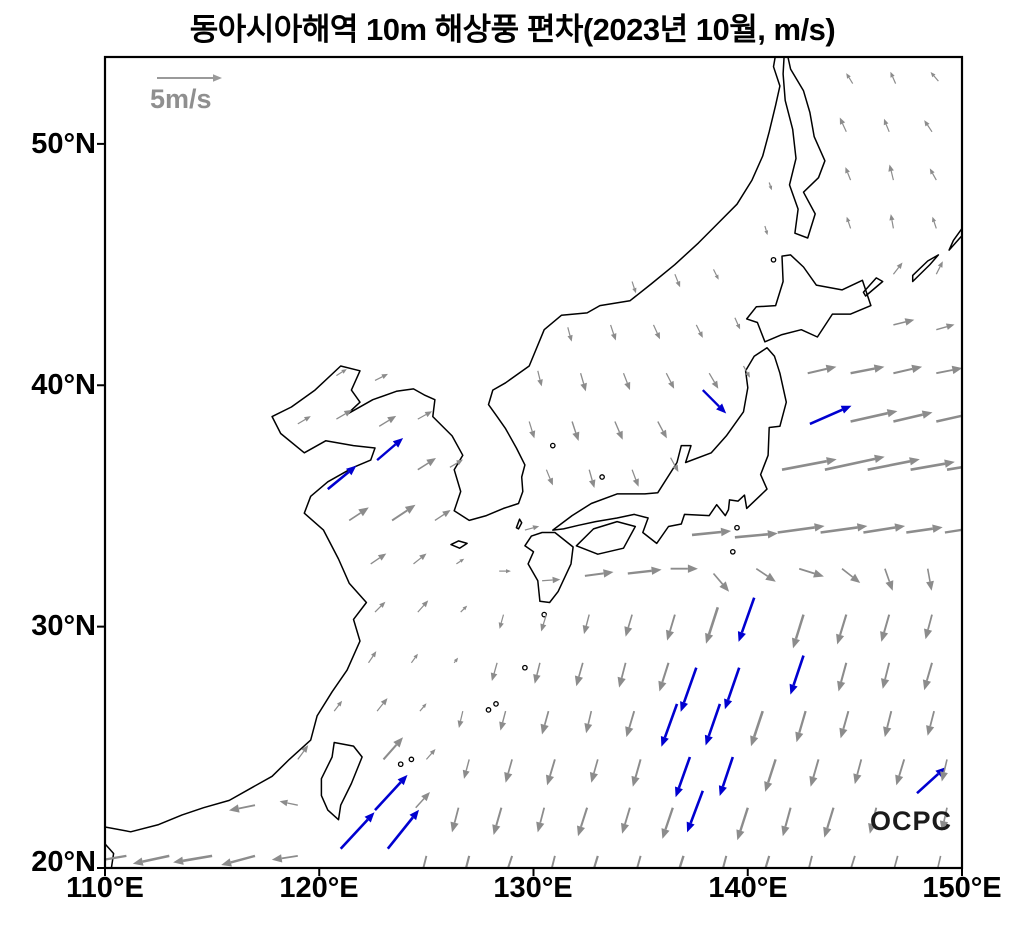  I want to click on y-tick-20n: 20°N, so click(63, 862).